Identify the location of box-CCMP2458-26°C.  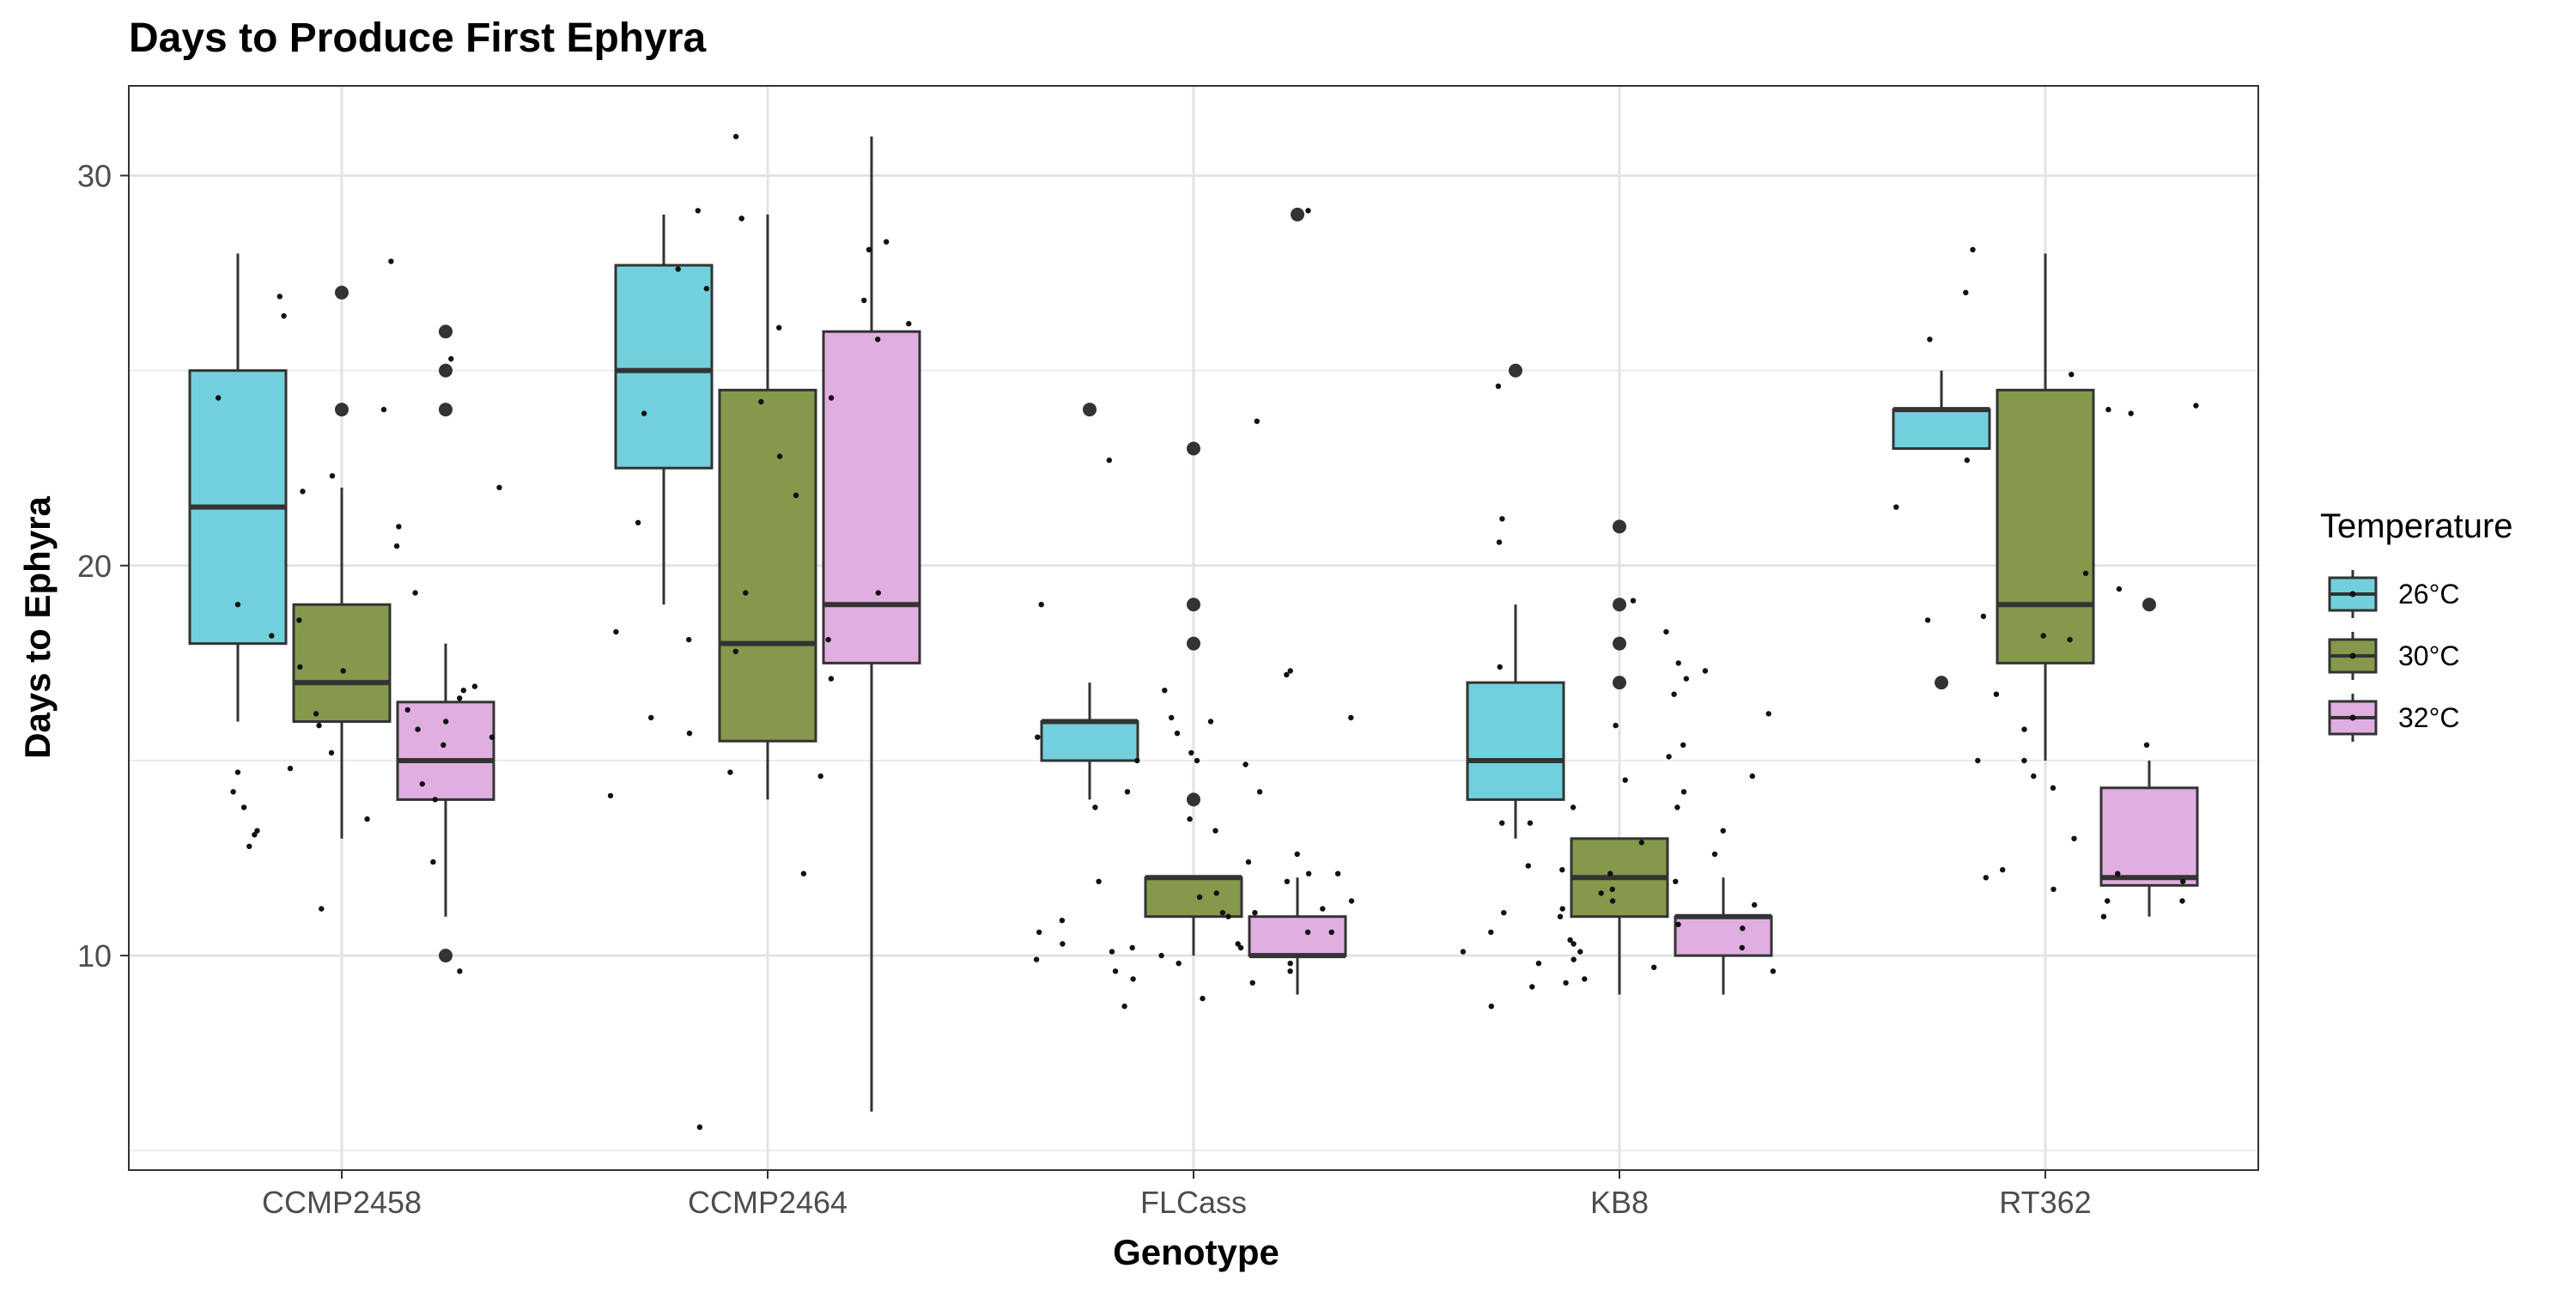
(238, 487).